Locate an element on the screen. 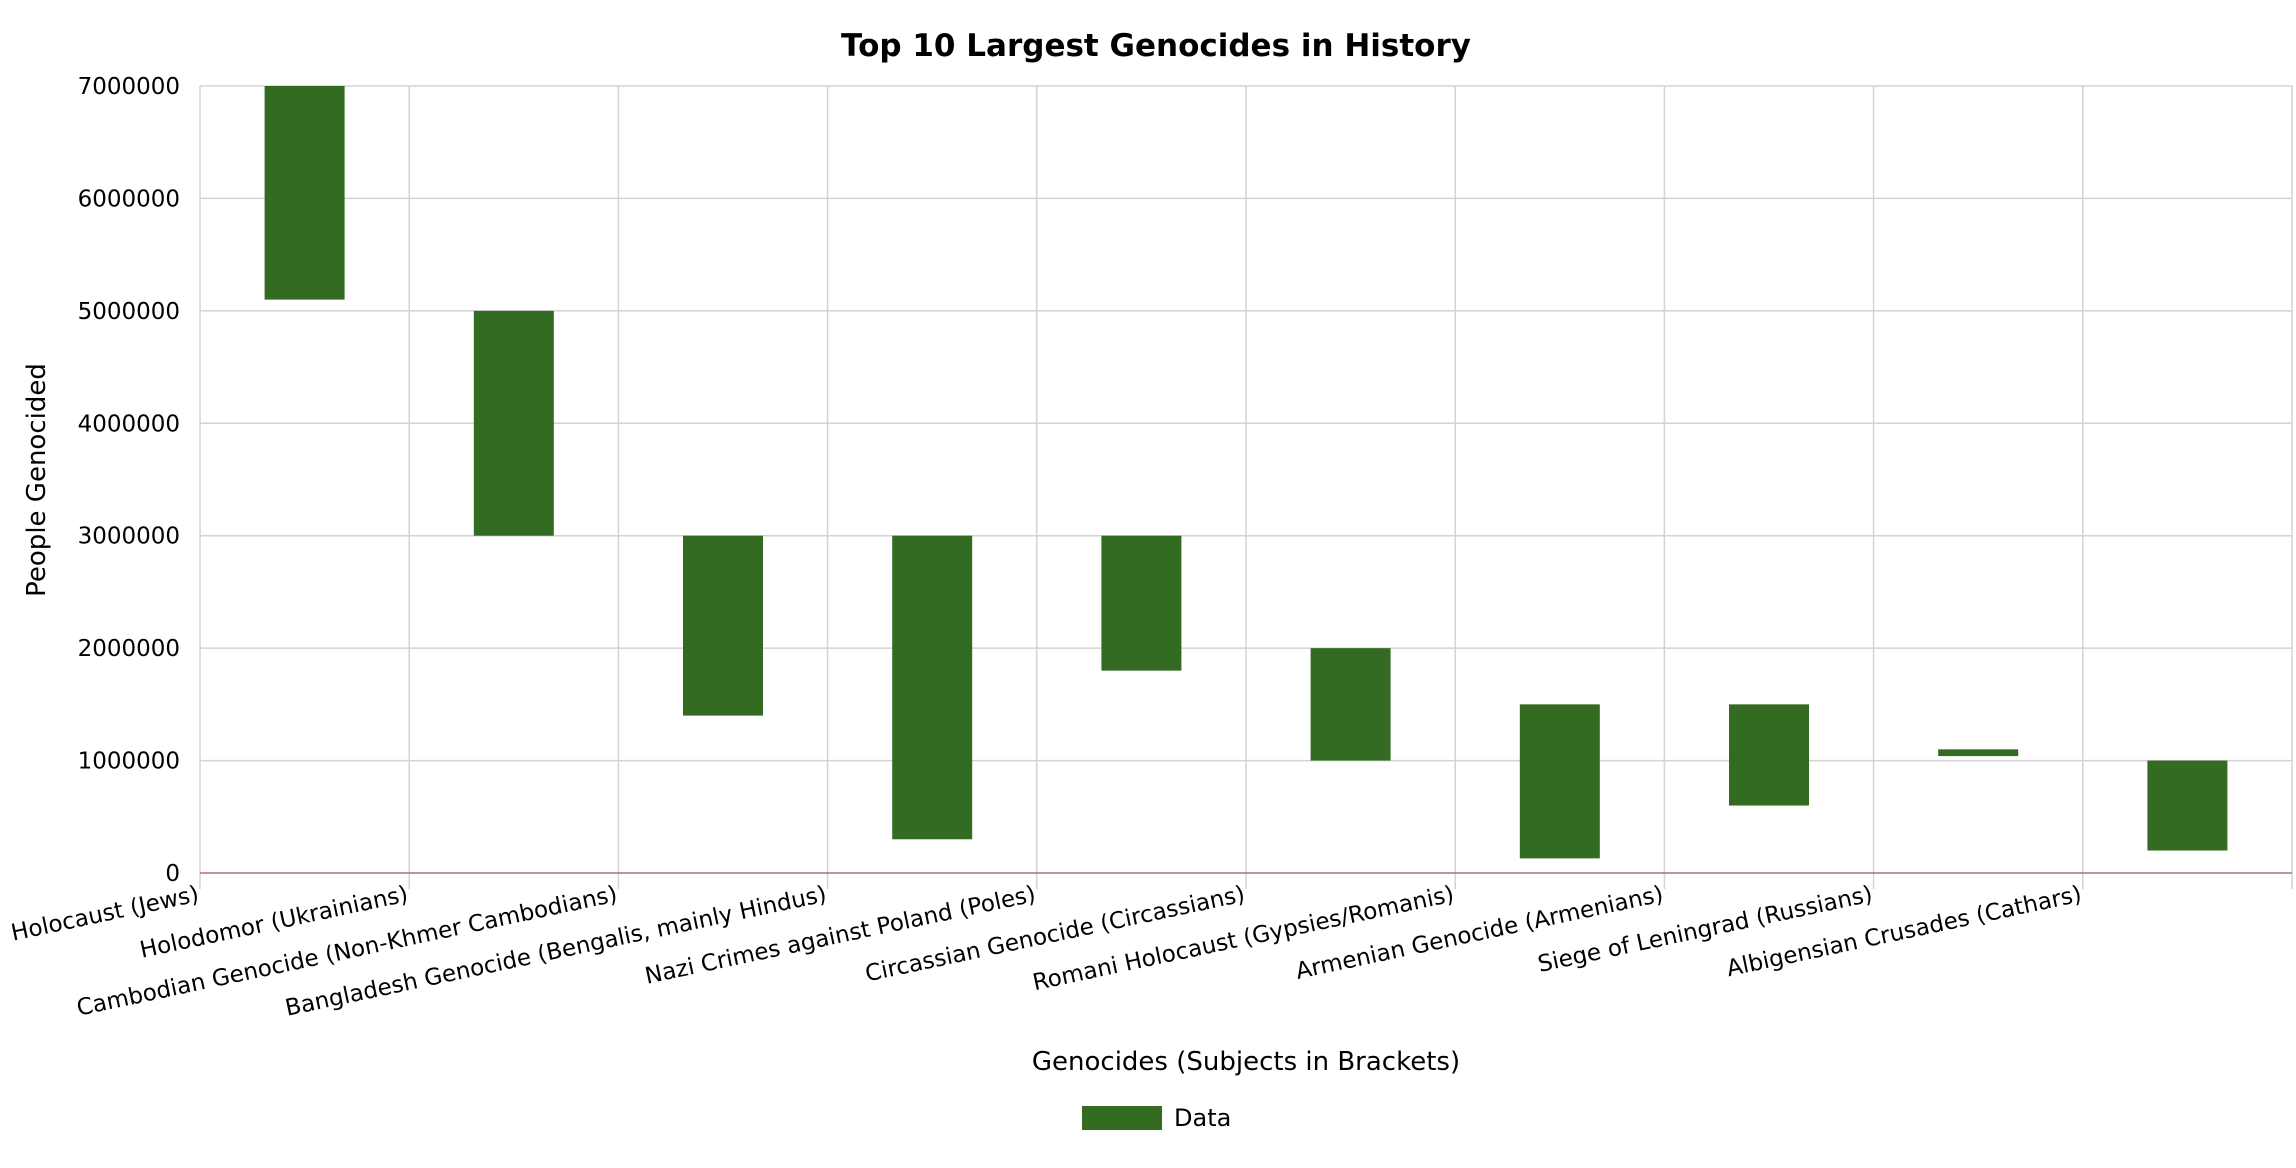  y-tick-label: 4000000 is located at coordinates (129, 424).